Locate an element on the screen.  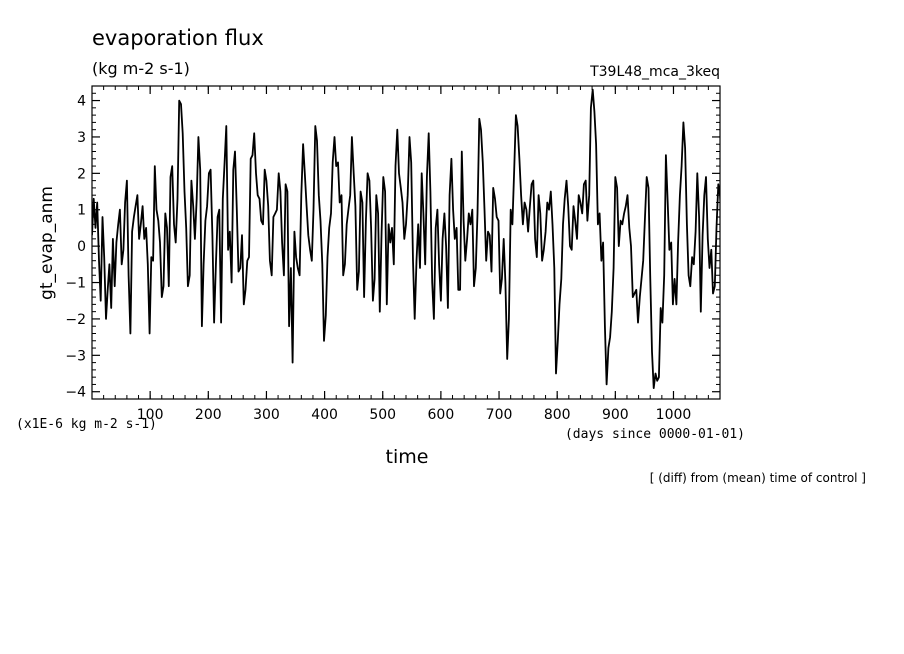
y-tick-label: 4 is located at coordinates (81, 102).